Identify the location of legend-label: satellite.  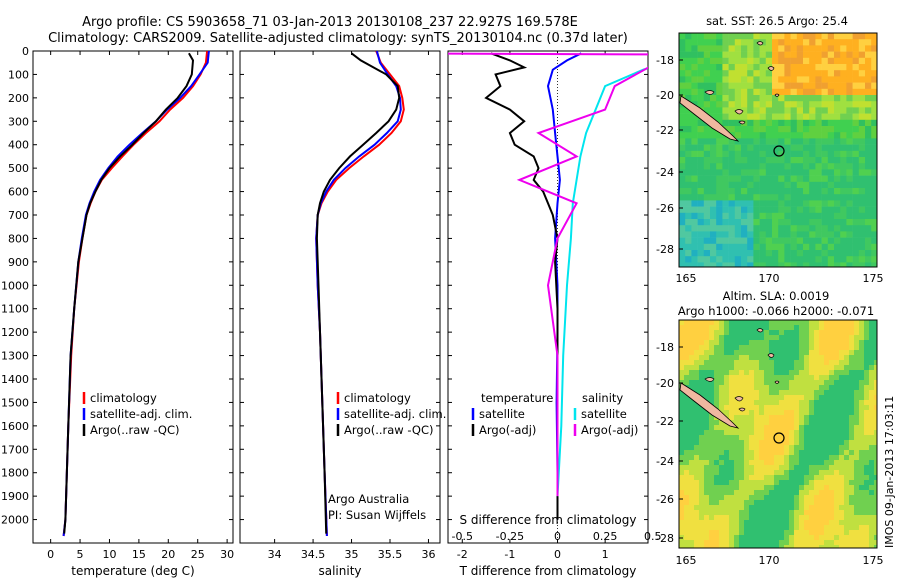
(604, 414).